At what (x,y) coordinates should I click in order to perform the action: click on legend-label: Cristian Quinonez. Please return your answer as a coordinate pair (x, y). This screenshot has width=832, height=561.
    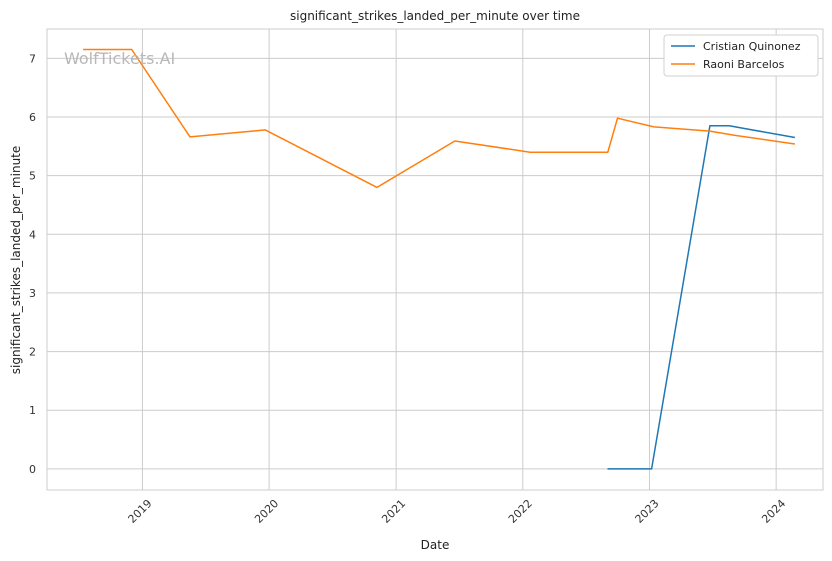
    Looking at the image, I should click on (752, 46).